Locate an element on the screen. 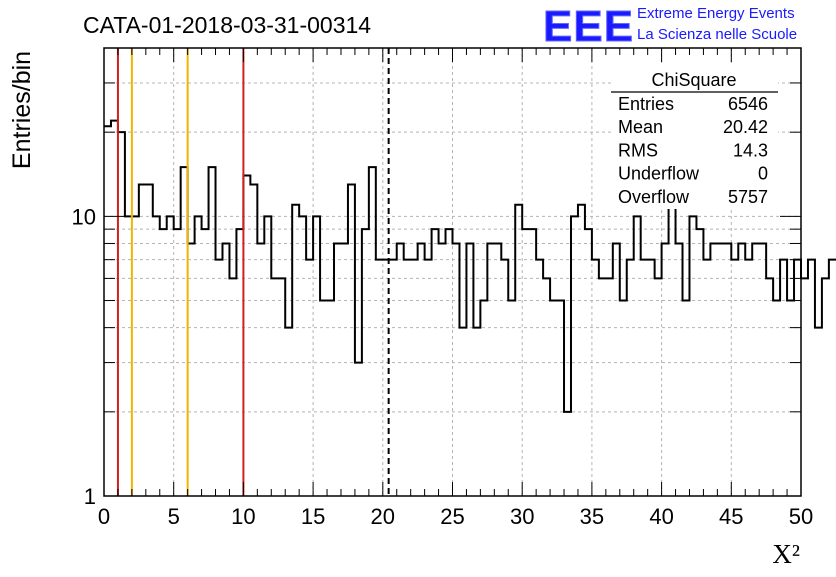 The width and height of the screenshot is (836, 577). x-tick-label: 45 is located at coordinates (731, 516).